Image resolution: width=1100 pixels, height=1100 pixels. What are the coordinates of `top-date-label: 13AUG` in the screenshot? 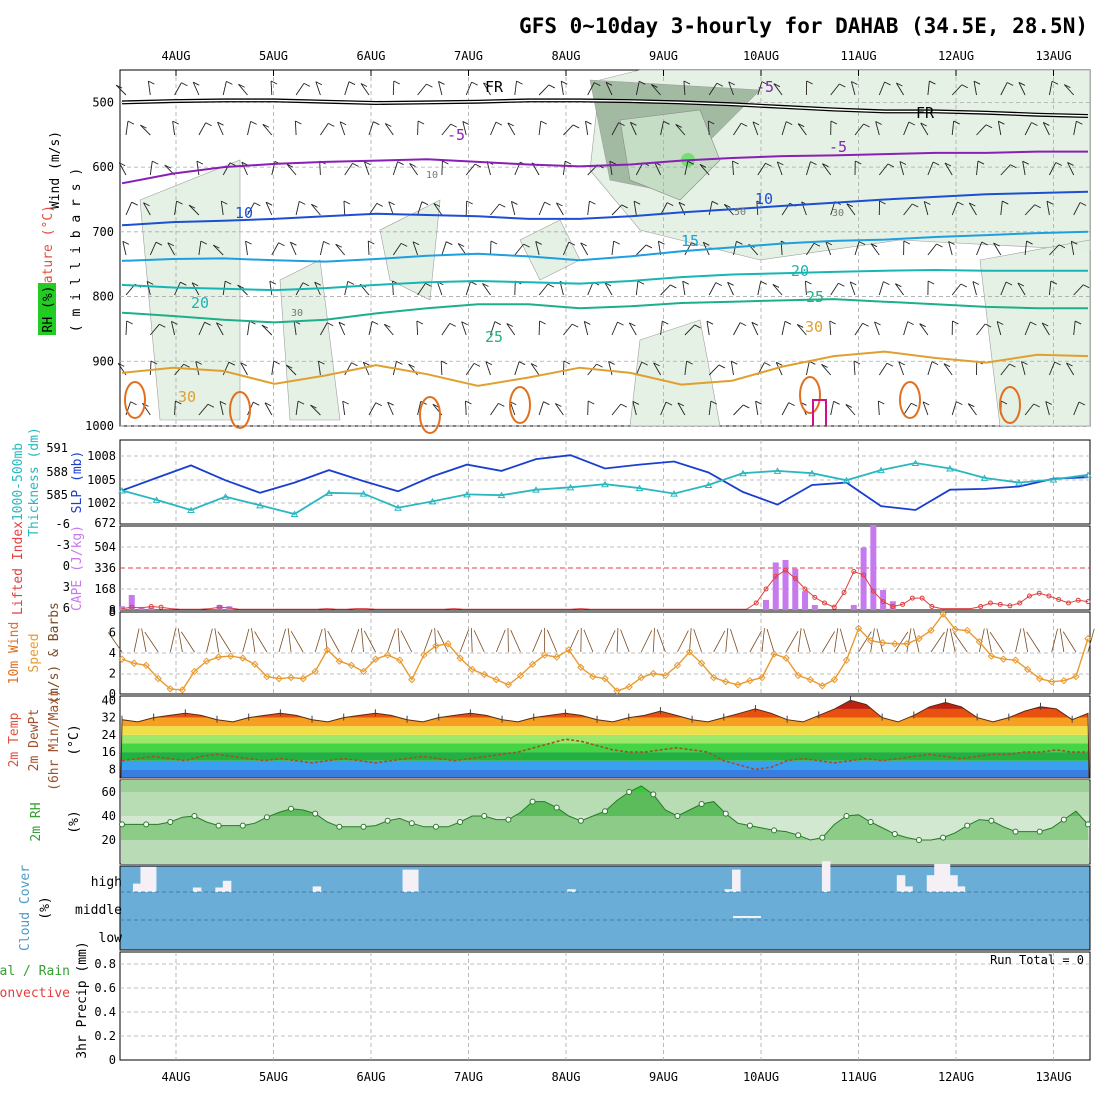 It's located at (1053, 56).